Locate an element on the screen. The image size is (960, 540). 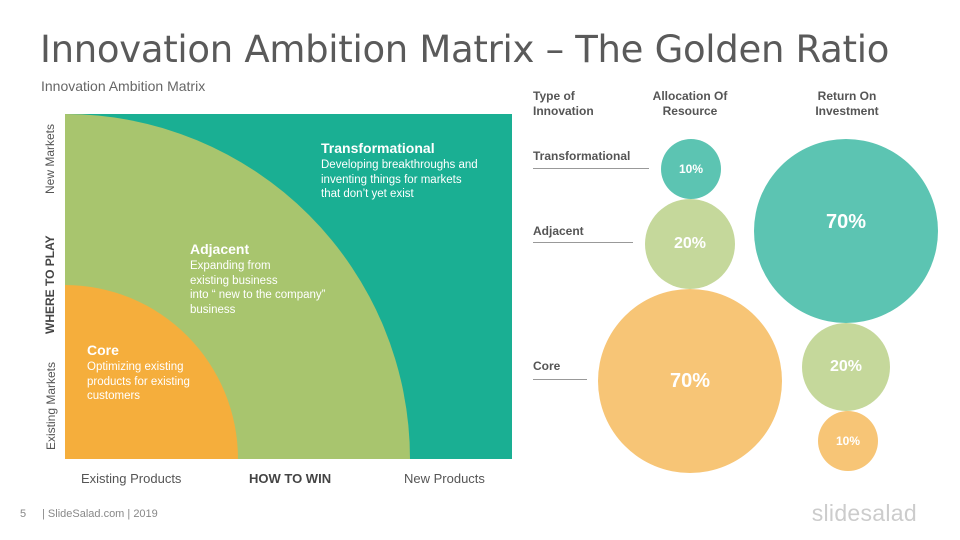
page-number: 5 is located at coordinates (23, 514).